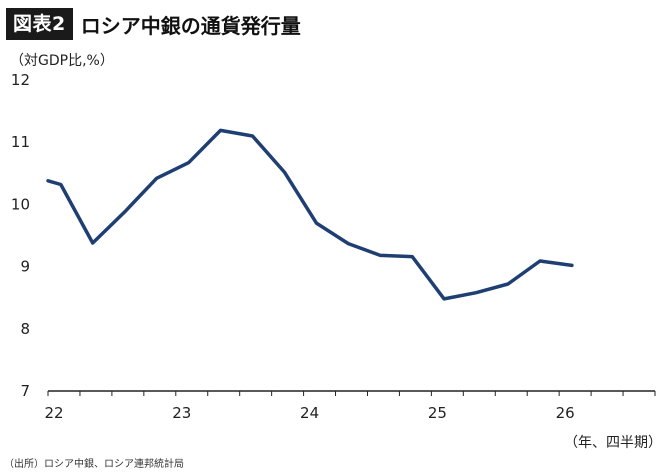 The width and height of the screenshot is (670, 475). Describe the element at coordinates (309, 413) in the screenshot. I see `x-tick-label: 24` at that location.